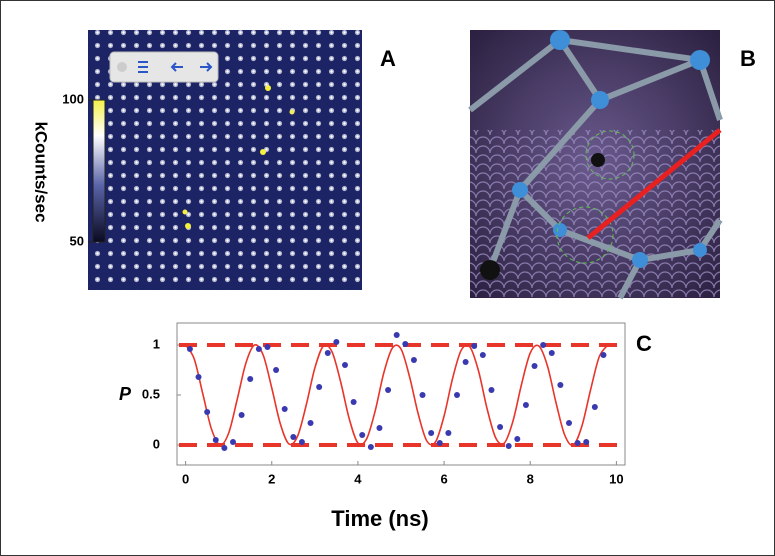  What do you see at coordinates (644, 343) in the screenshot?
I see `panel-label: C` at bounding box center [644, 343].